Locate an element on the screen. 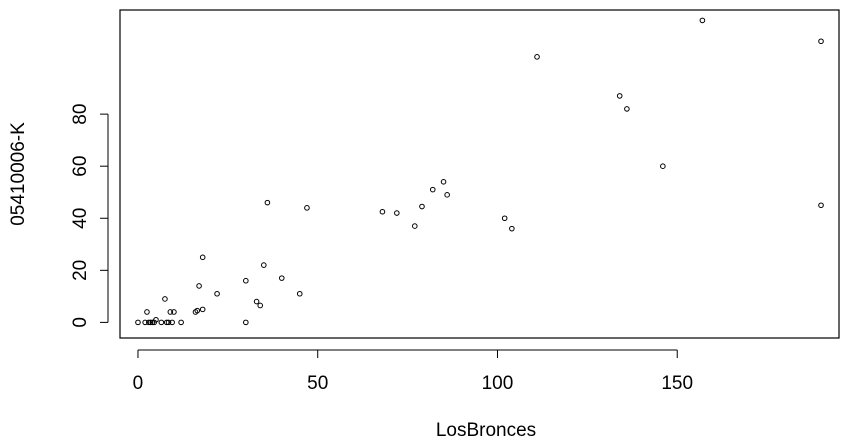  y-axis: 0 20 40 60 80 is located at coordinates (89, 216).